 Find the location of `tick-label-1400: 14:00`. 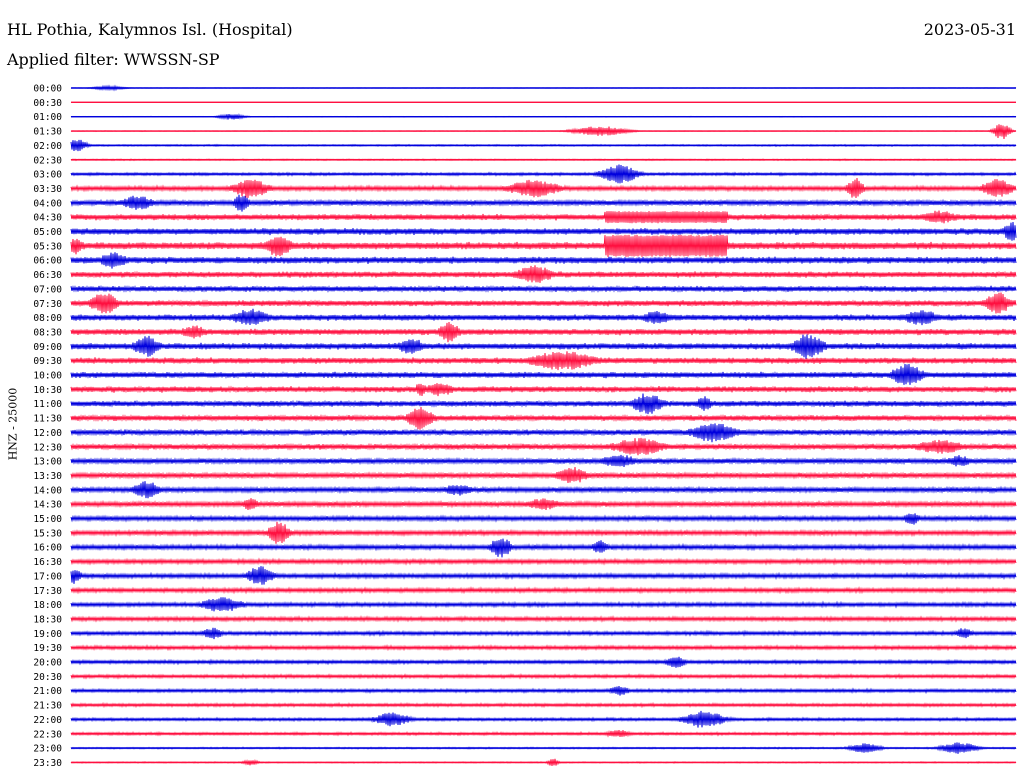

tick-label-1400: 14:00 is located at coordinates (47, 490).